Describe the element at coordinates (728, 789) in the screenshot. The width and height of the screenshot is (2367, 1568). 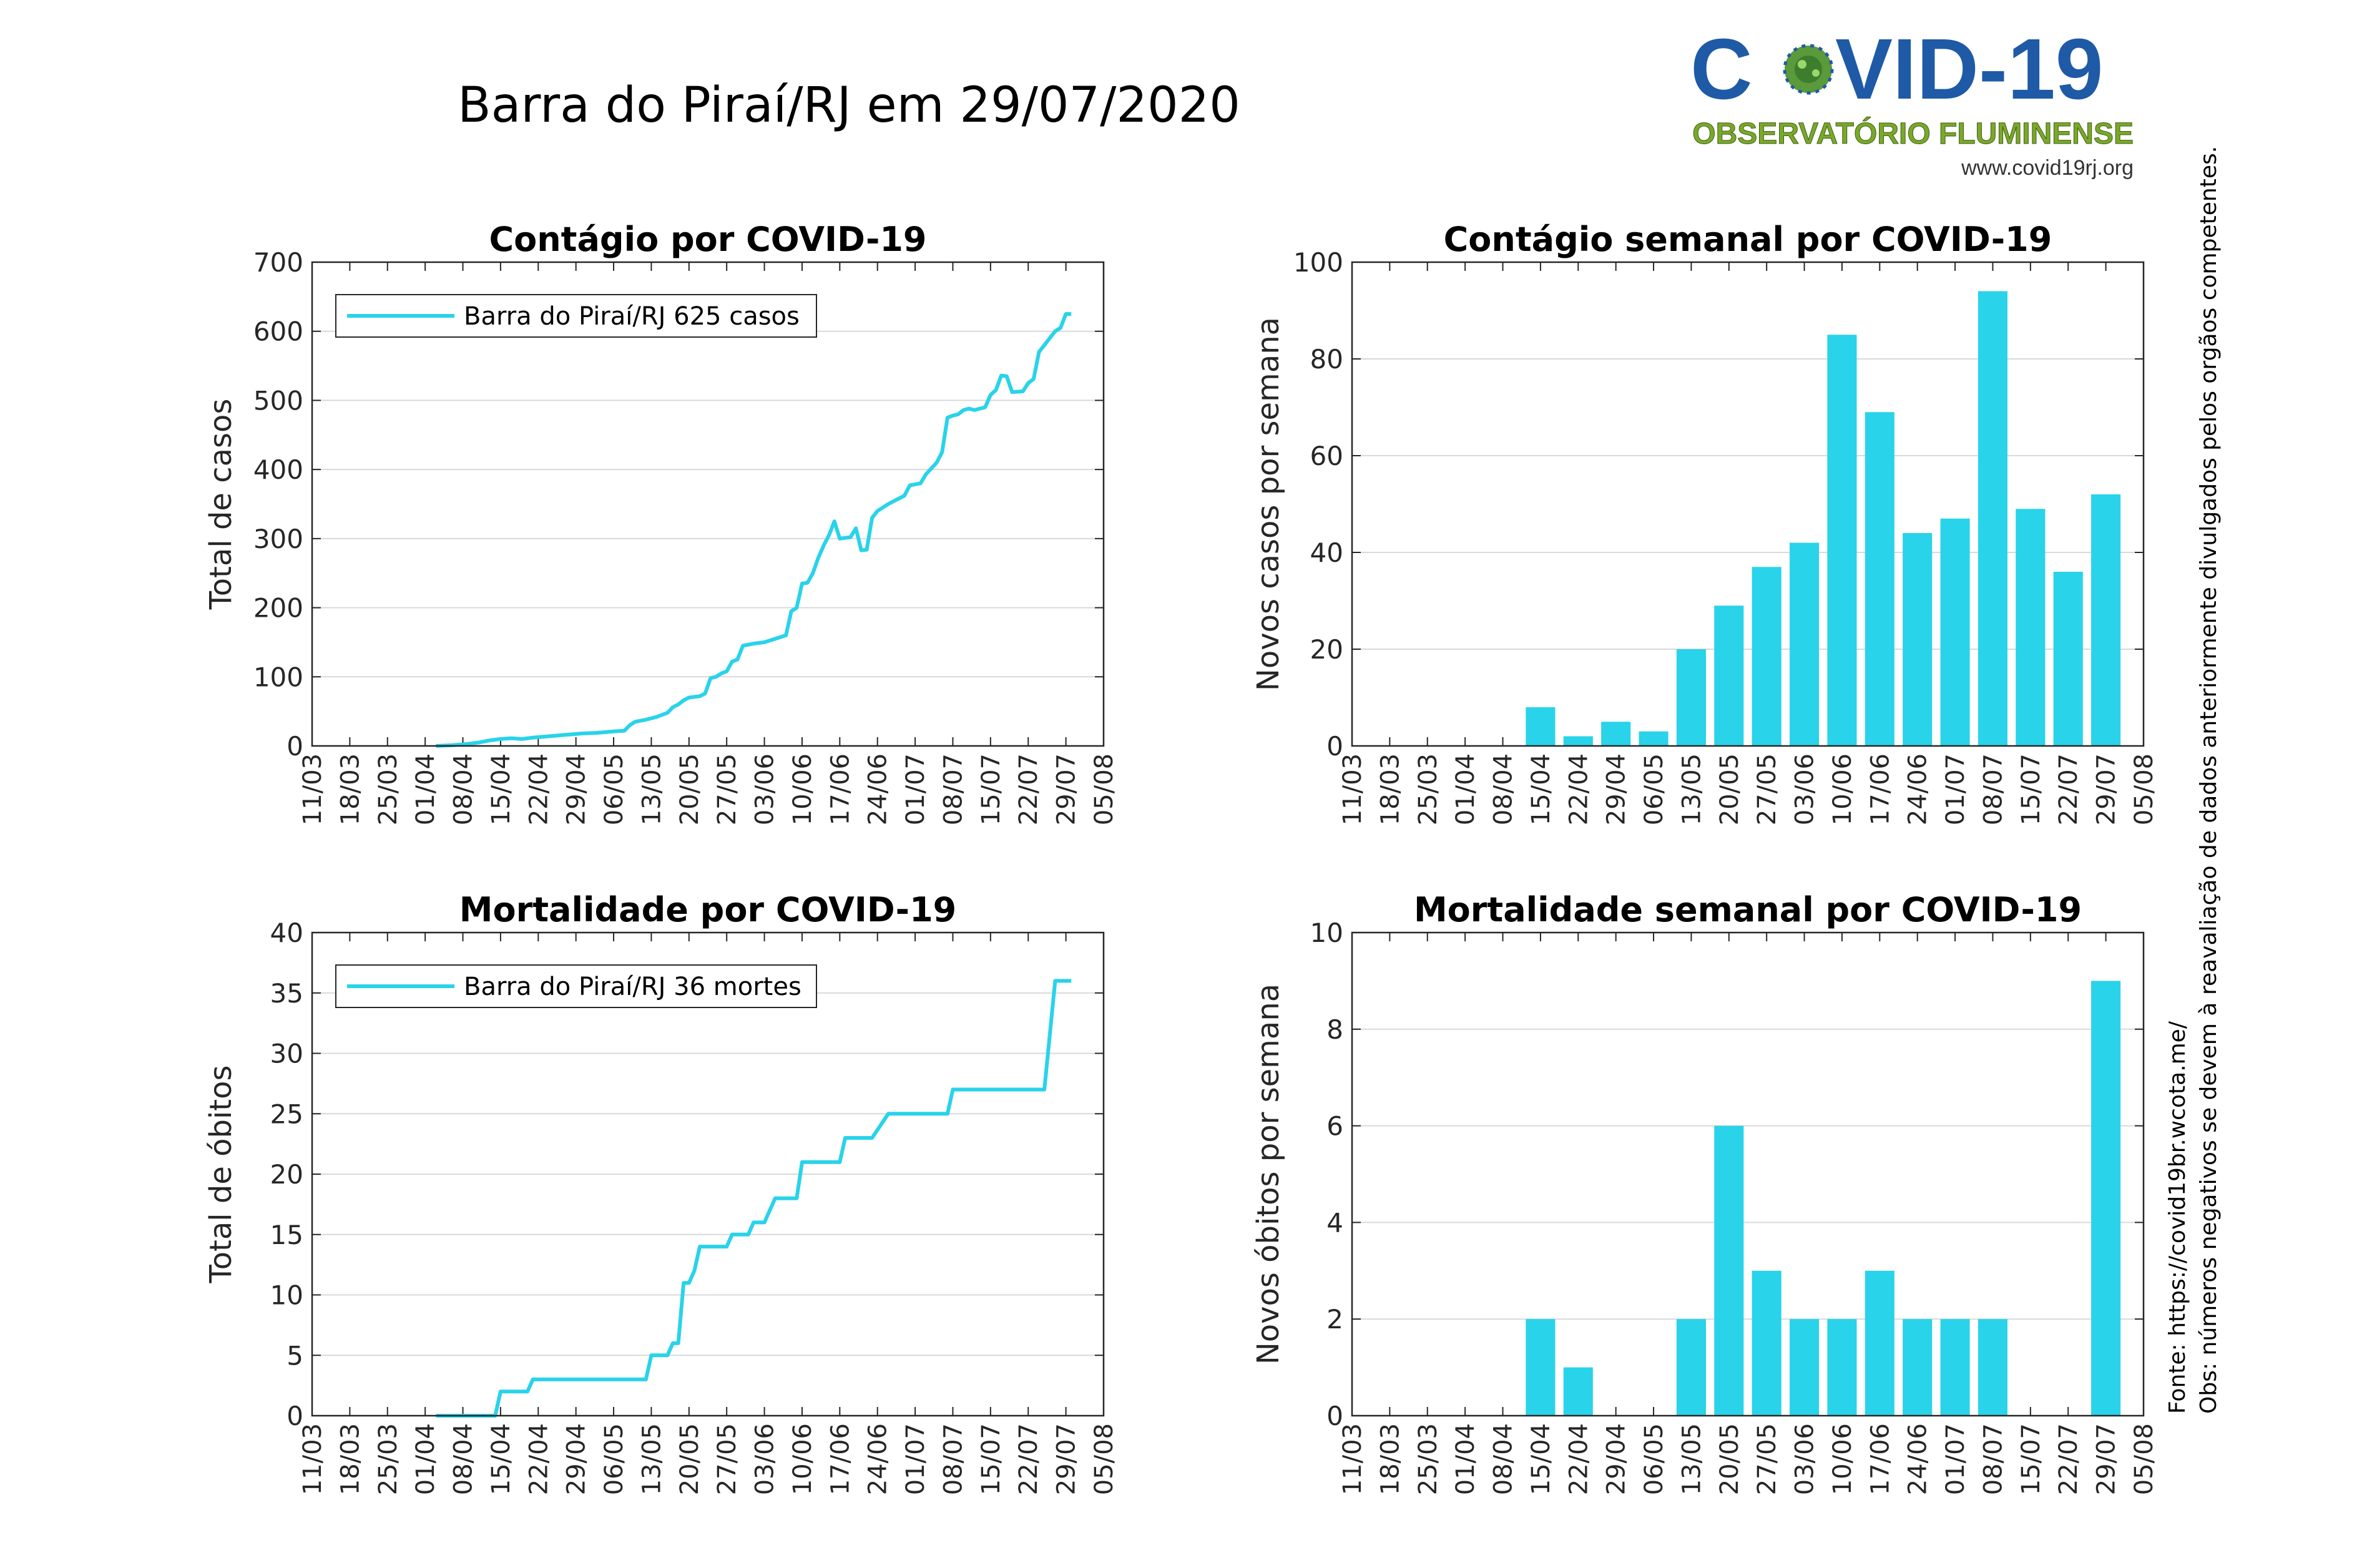
I see `x-tick-label: 27/05` at that location.